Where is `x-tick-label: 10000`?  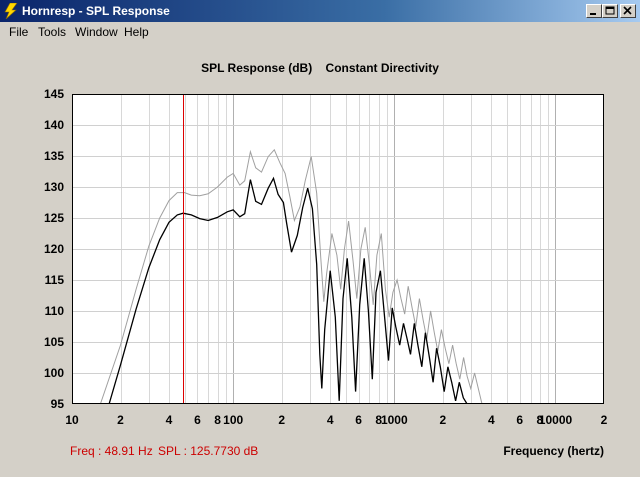
x-tick-label: 10000 is located at coordinates (555, 420).